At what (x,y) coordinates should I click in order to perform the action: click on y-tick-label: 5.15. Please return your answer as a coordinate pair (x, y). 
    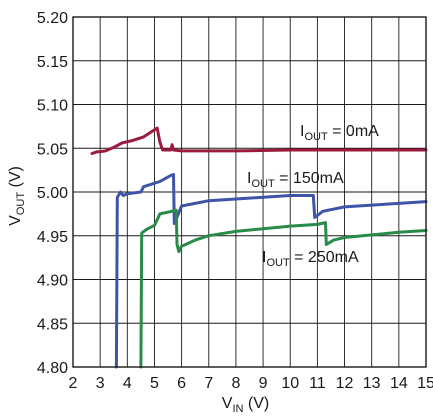
    Looking at the image, I should click on (52, 62).